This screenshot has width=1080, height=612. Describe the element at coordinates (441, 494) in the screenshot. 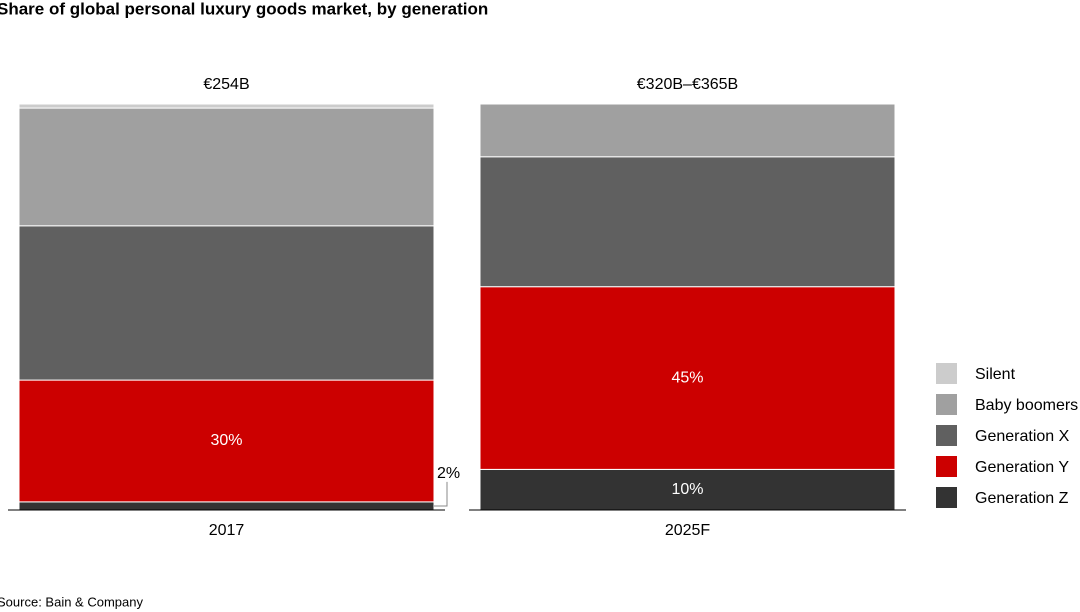

I see `leader-line` at that location.